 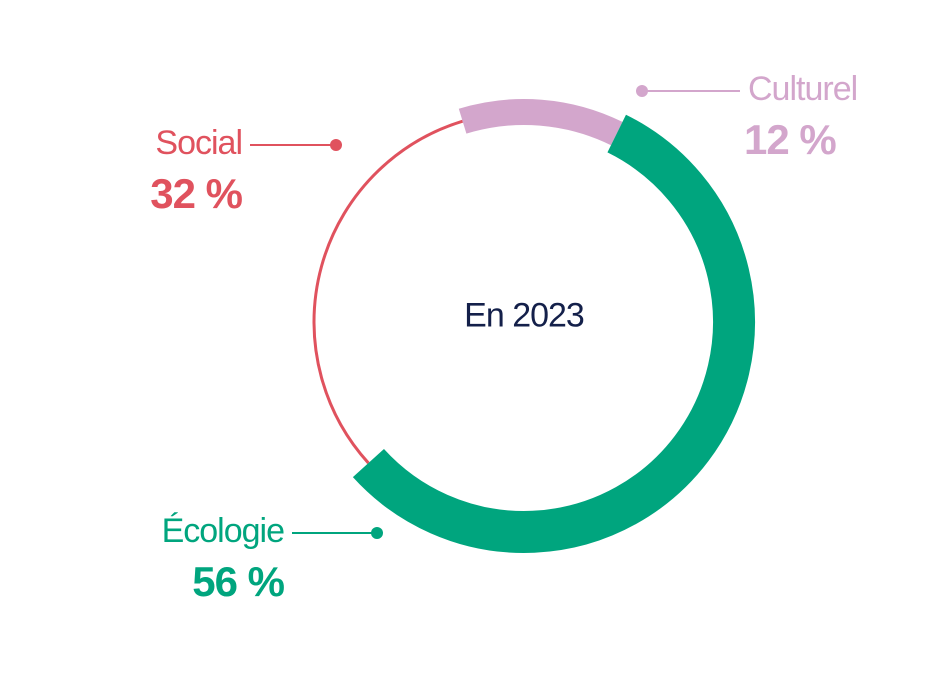 I want to click on center-label: En 2023, so click(x=524, y=315).